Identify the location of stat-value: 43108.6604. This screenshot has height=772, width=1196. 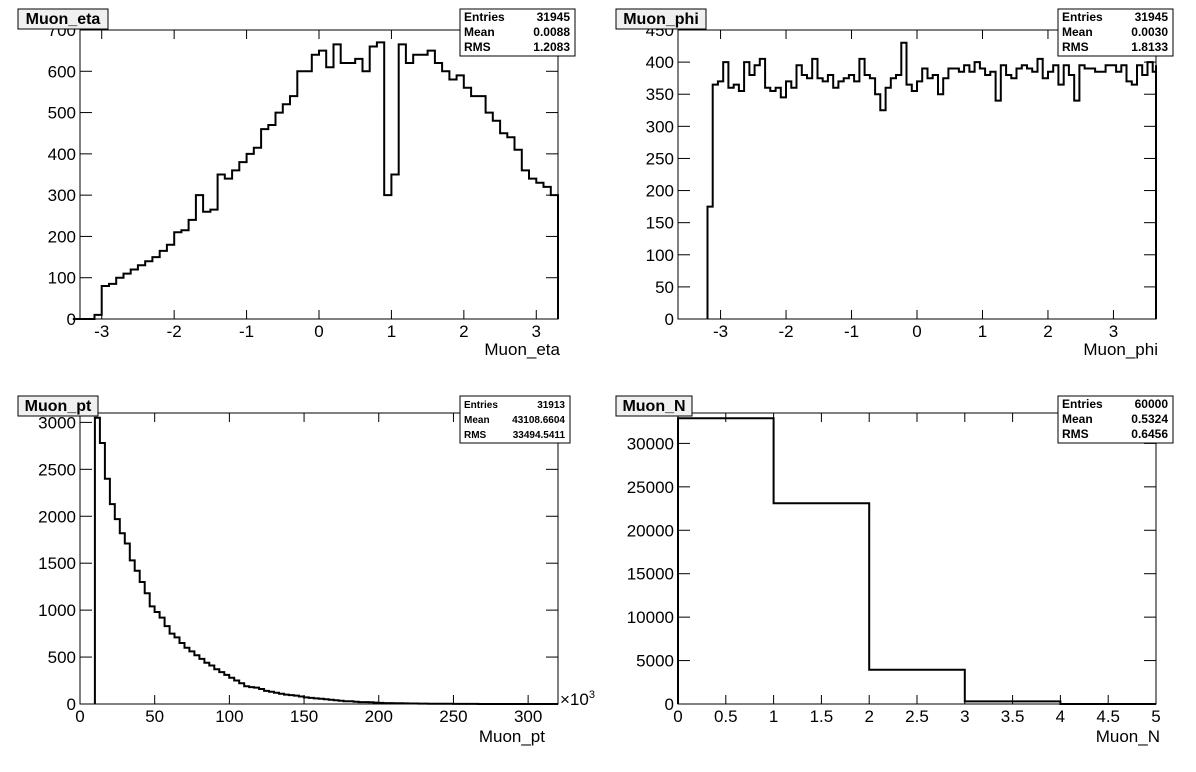
(538, 420).